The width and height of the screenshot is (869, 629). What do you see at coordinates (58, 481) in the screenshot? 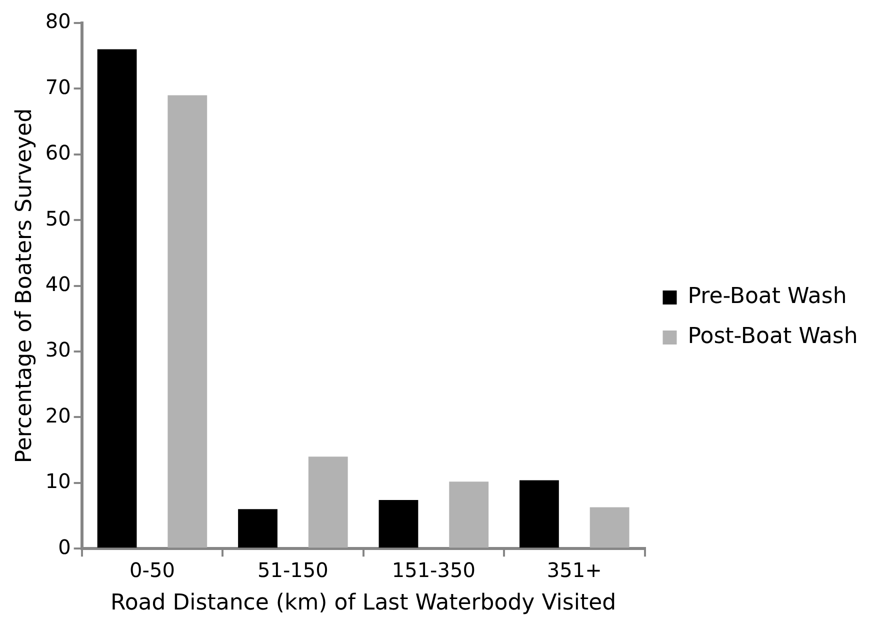
I see `y-tick-label: 10` at bounding box center [58, 481].